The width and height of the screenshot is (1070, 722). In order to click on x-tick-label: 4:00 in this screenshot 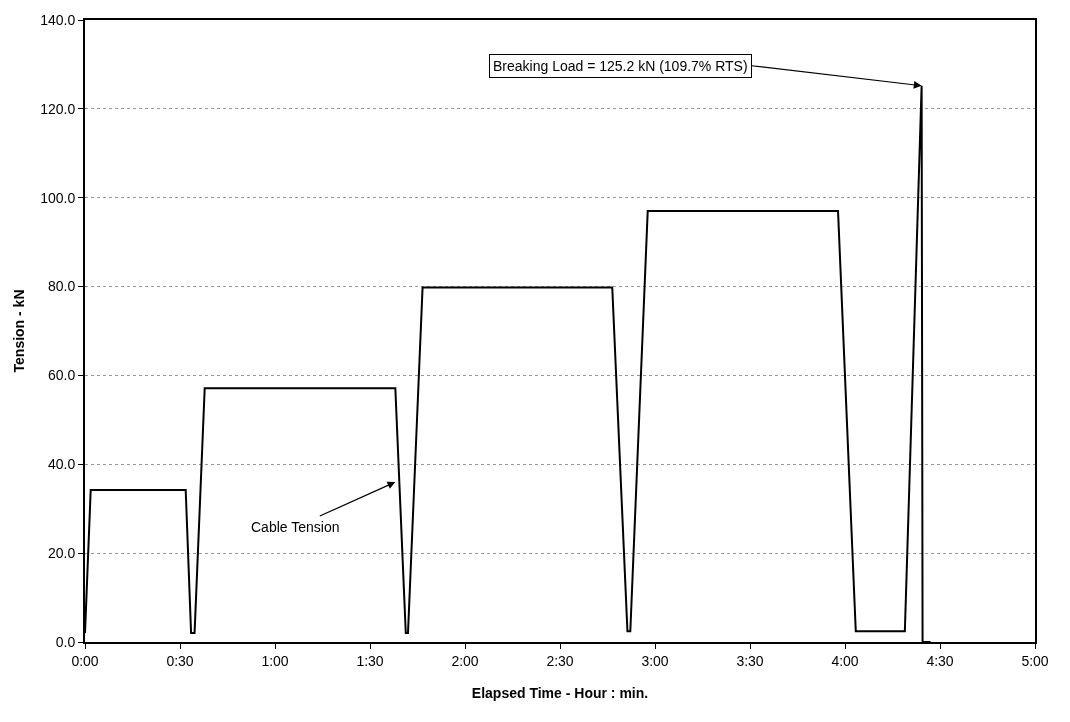, I will do `click(845, 660)`.